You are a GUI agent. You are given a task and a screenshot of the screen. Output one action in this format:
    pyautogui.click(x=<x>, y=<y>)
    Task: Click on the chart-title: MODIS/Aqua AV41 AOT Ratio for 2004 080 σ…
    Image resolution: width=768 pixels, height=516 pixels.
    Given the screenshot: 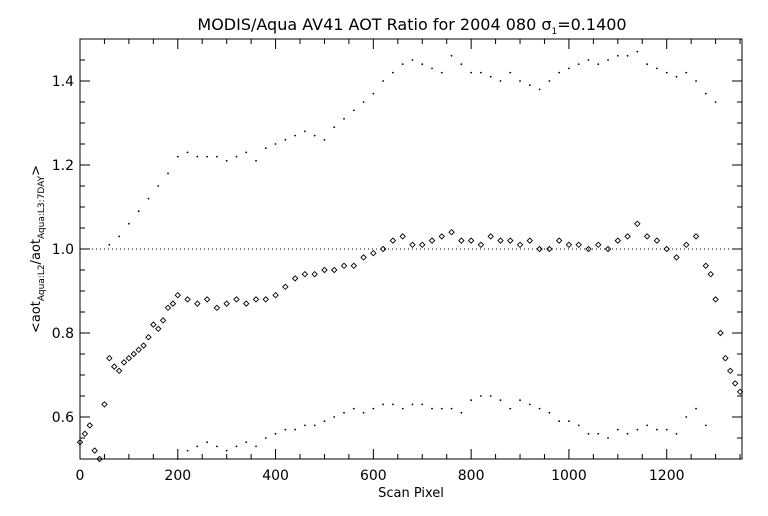 What is the action you would take?
    pyautogui.click(x=411, y=26)
    